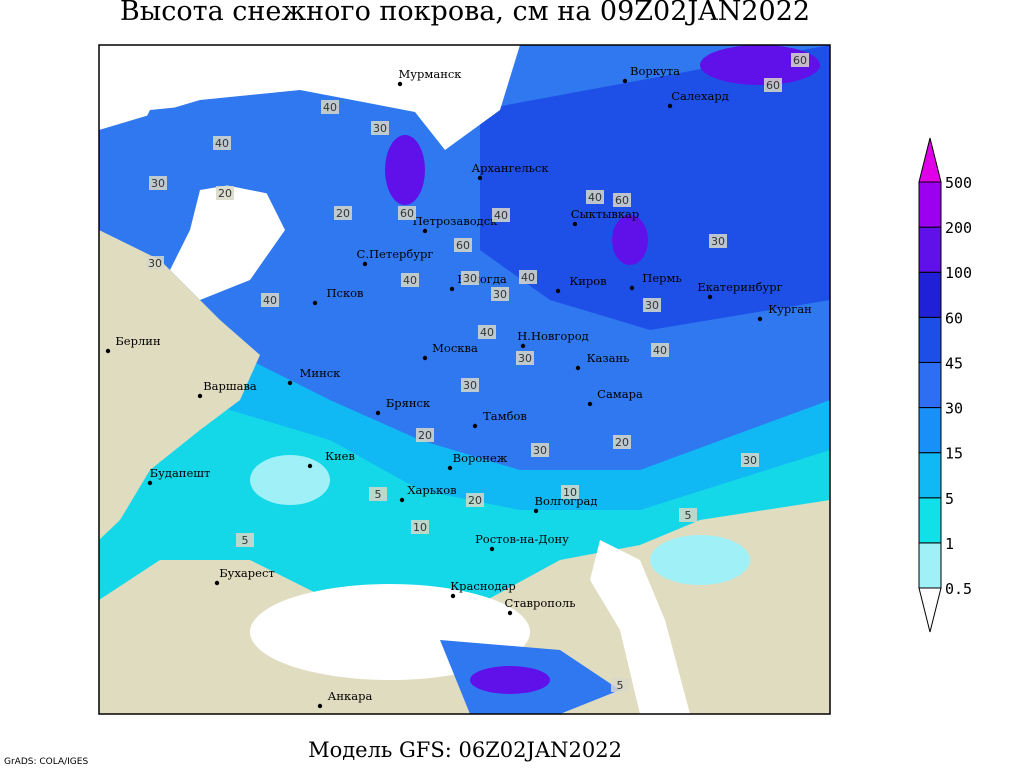 Image resolution: width=1024 pixels, height=768 pixels. Describe the element at coordinates (958, 228) in the screenshot. I see `colorbar-label: 200` at that location.